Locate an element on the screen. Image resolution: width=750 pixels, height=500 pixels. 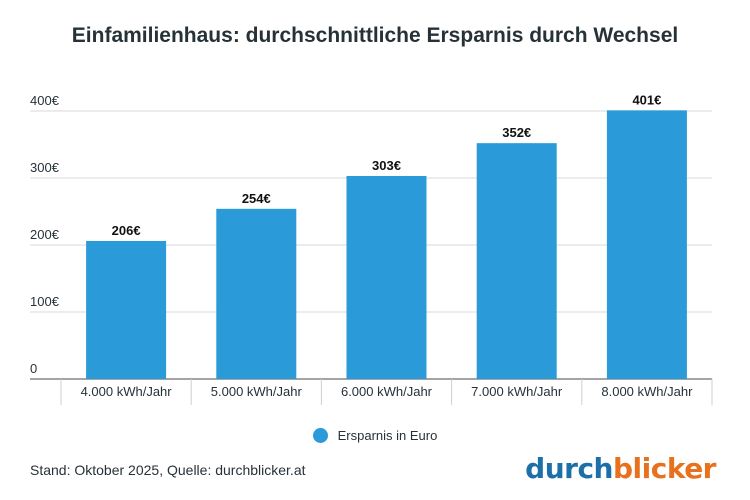
x-tick-label: 8.000 kWh/Jahr is located at coordinates (647, 391).